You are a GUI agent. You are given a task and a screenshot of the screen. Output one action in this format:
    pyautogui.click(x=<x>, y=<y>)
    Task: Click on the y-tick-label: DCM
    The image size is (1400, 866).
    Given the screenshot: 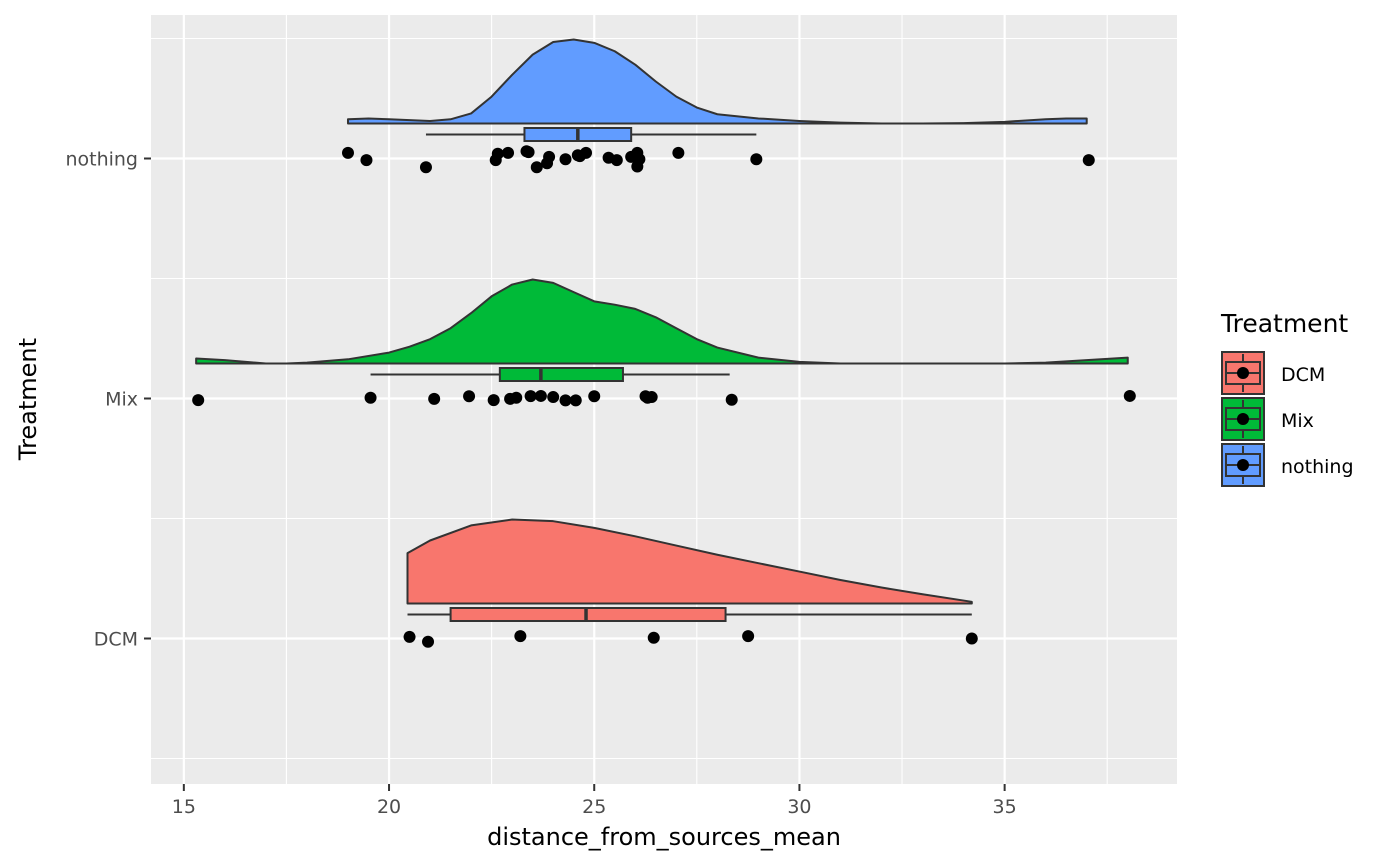 What is the action you would take?
    pyautogui.click(x=116, y=640)
    